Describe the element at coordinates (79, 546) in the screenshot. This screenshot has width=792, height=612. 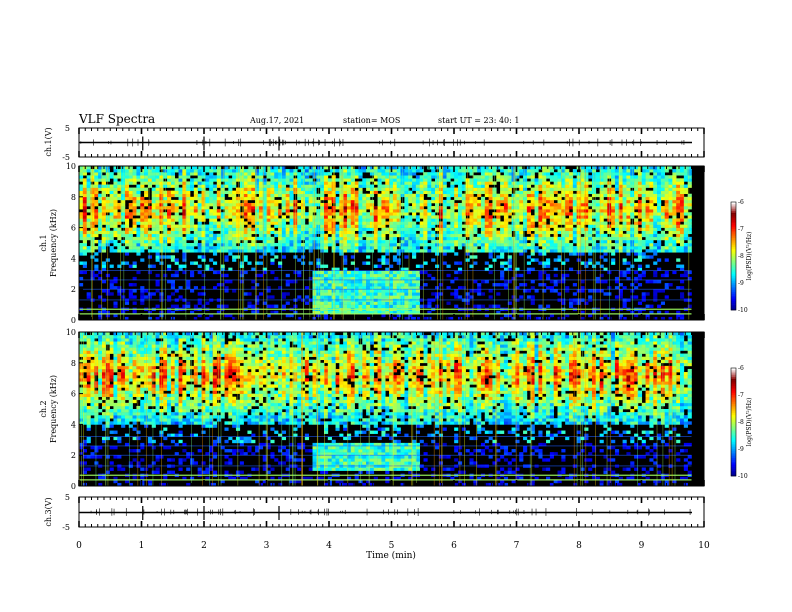
I see `time-tick-label: 0` at that location.